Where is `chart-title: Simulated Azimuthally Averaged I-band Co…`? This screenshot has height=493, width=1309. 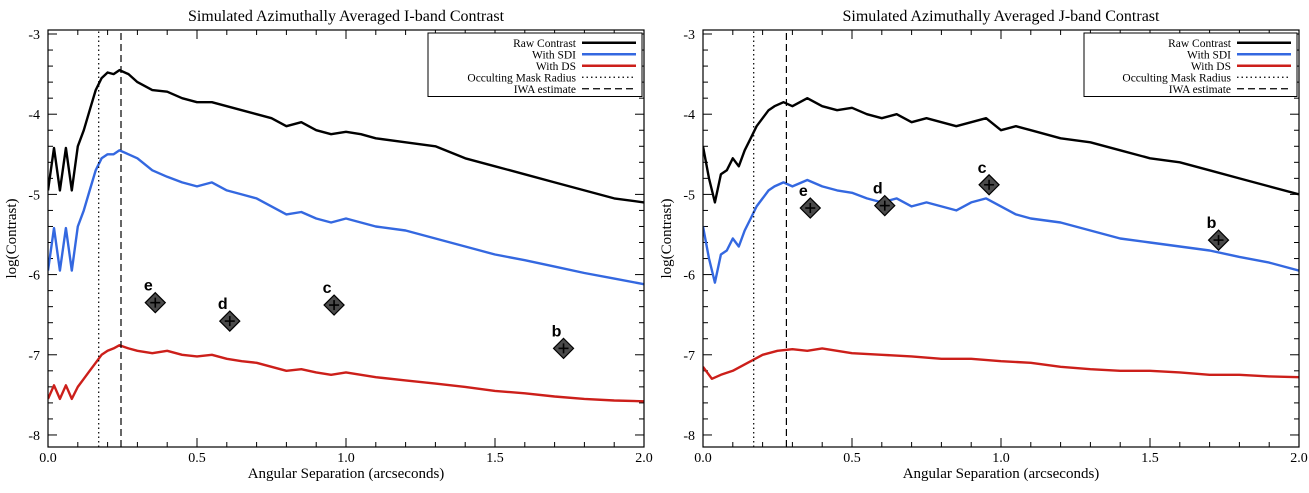 chart-title: Simulated Azimuthally Averaged I-band Co… is located at coordinates (346, 16).